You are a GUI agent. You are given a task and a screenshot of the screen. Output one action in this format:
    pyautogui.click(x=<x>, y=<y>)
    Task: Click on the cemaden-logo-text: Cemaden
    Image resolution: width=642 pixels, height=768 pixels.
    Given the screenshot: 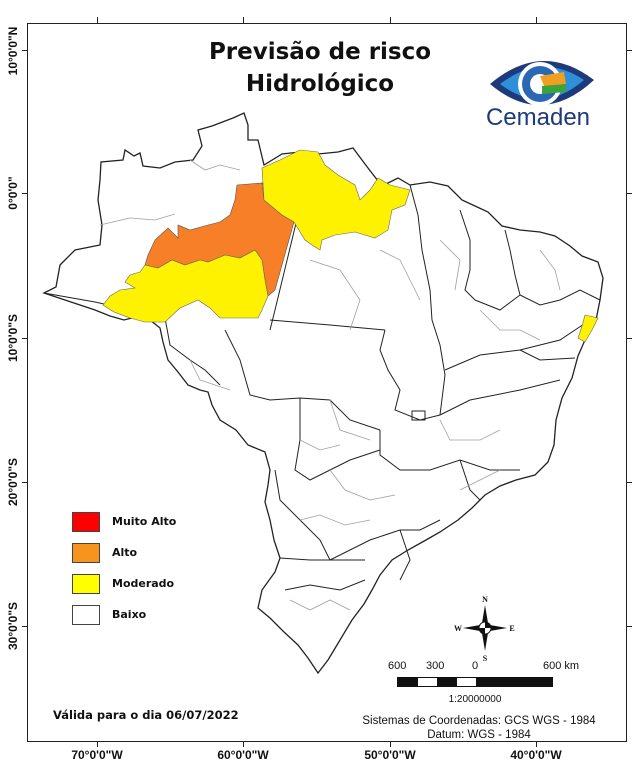 What is the action you would take?
    pyautogui.click(x=538, y=117)
    